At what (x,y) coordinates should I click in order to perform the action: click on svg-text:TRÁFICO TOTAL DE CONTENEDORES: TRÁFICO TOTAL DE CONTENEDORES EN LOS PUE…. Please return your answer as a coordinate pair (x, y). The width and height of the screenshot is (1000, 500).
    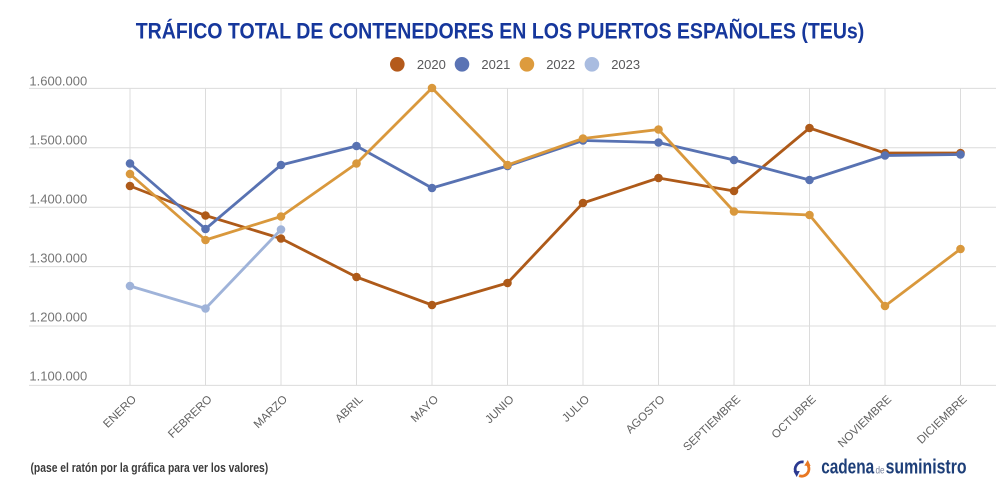
    Looking at the image, I should click on (500, 31).